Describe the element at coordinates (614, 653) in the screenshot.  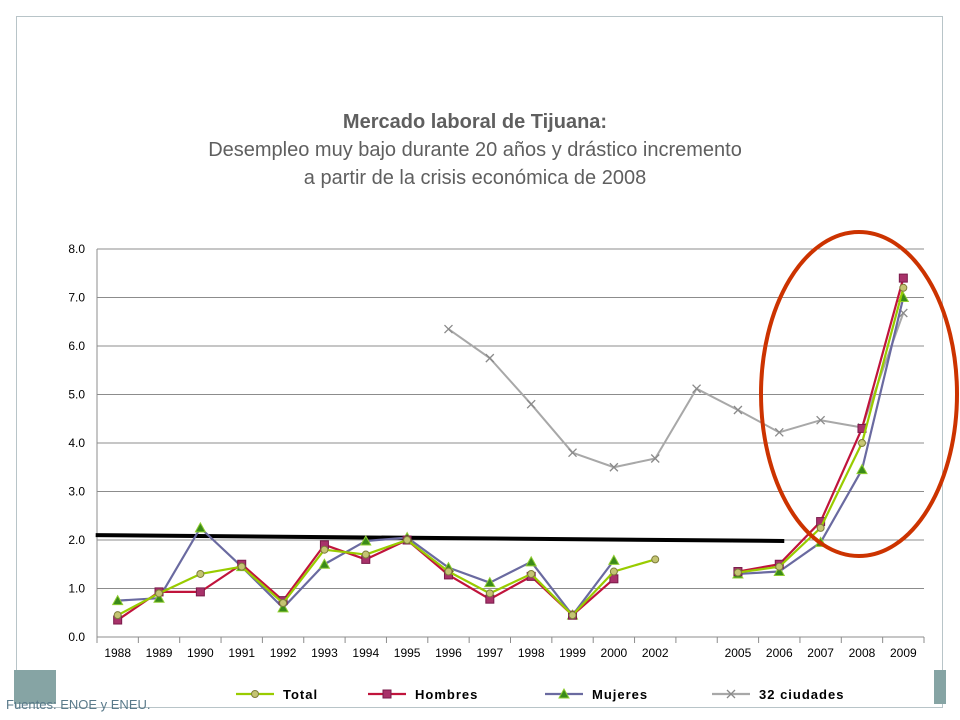
I see `x-tick-label: 2000` at that location.